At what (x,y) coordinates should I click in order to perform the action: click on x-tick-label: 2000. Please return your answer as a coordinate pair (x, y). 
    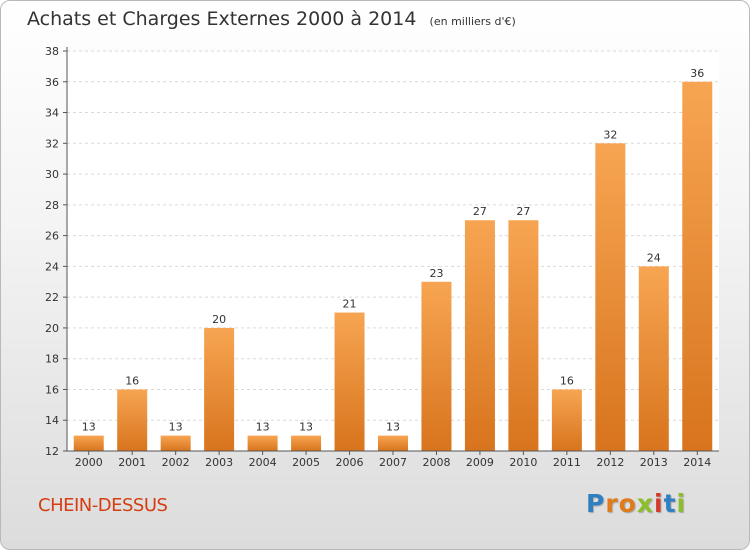
    Looking at the image, I should click on (89, 462).